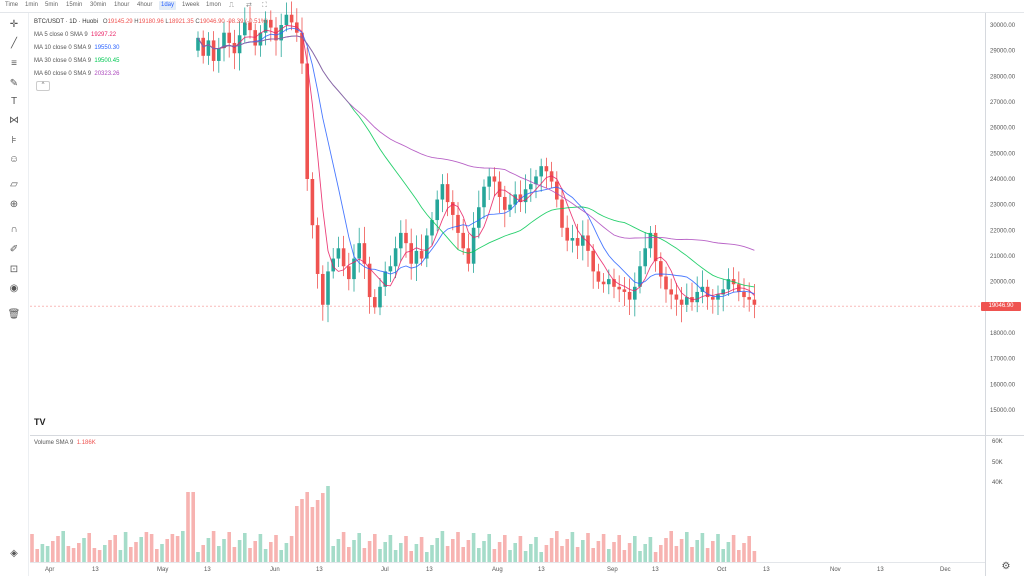 This screenshot has width=1024, height=576. I want to click on interval-time: Time, so click(12, 5).